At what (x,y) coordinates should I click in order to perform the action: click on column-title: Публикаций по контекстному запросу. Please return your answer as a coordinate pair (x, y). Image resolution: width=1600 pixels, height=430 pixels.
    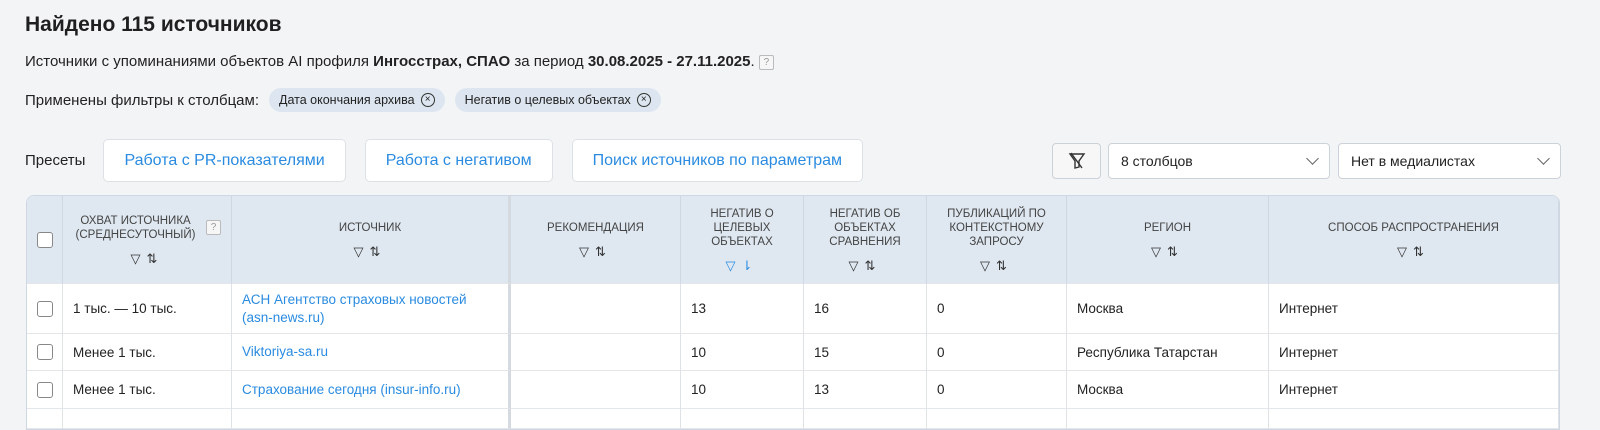
    Looking at the image, I should click on (996, 227).